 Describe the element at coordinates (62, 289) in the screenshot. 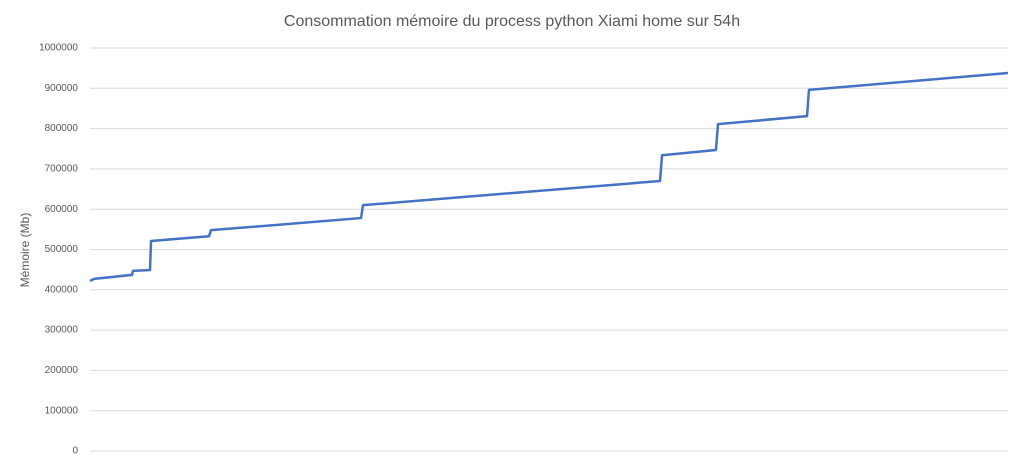

I see `y-tick-label: 400000` at that location.